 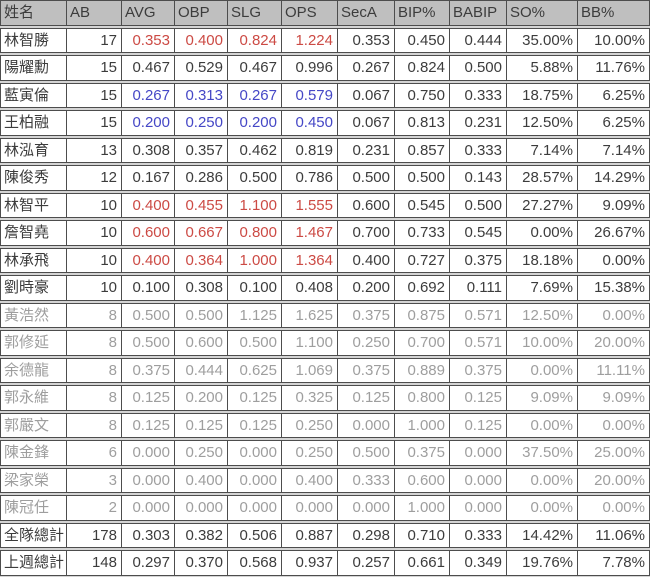 What do you see at coordinates (542, 563) in the screenshot?
I see `stat-cell-so_pct: 19.76%` at bounding box center [542, 563].